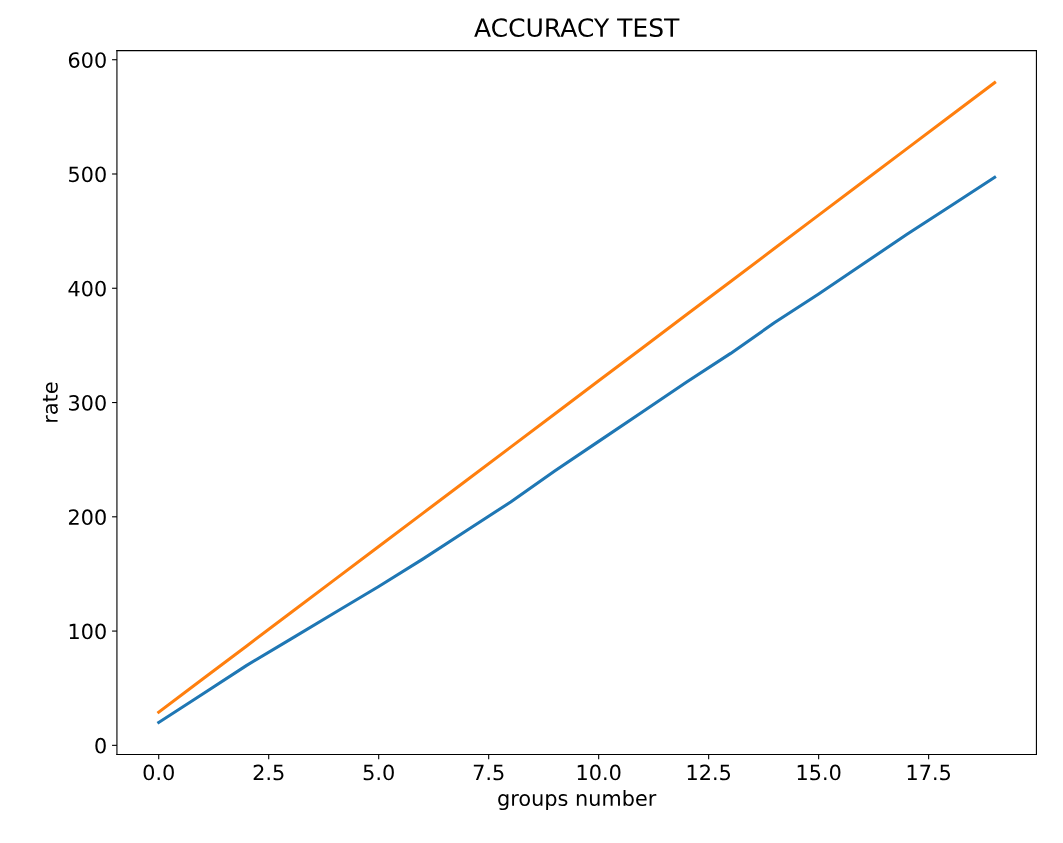 This screenshot has width=1063, height=843. I want to click on y-tick-label: 200, so click(87, 517).